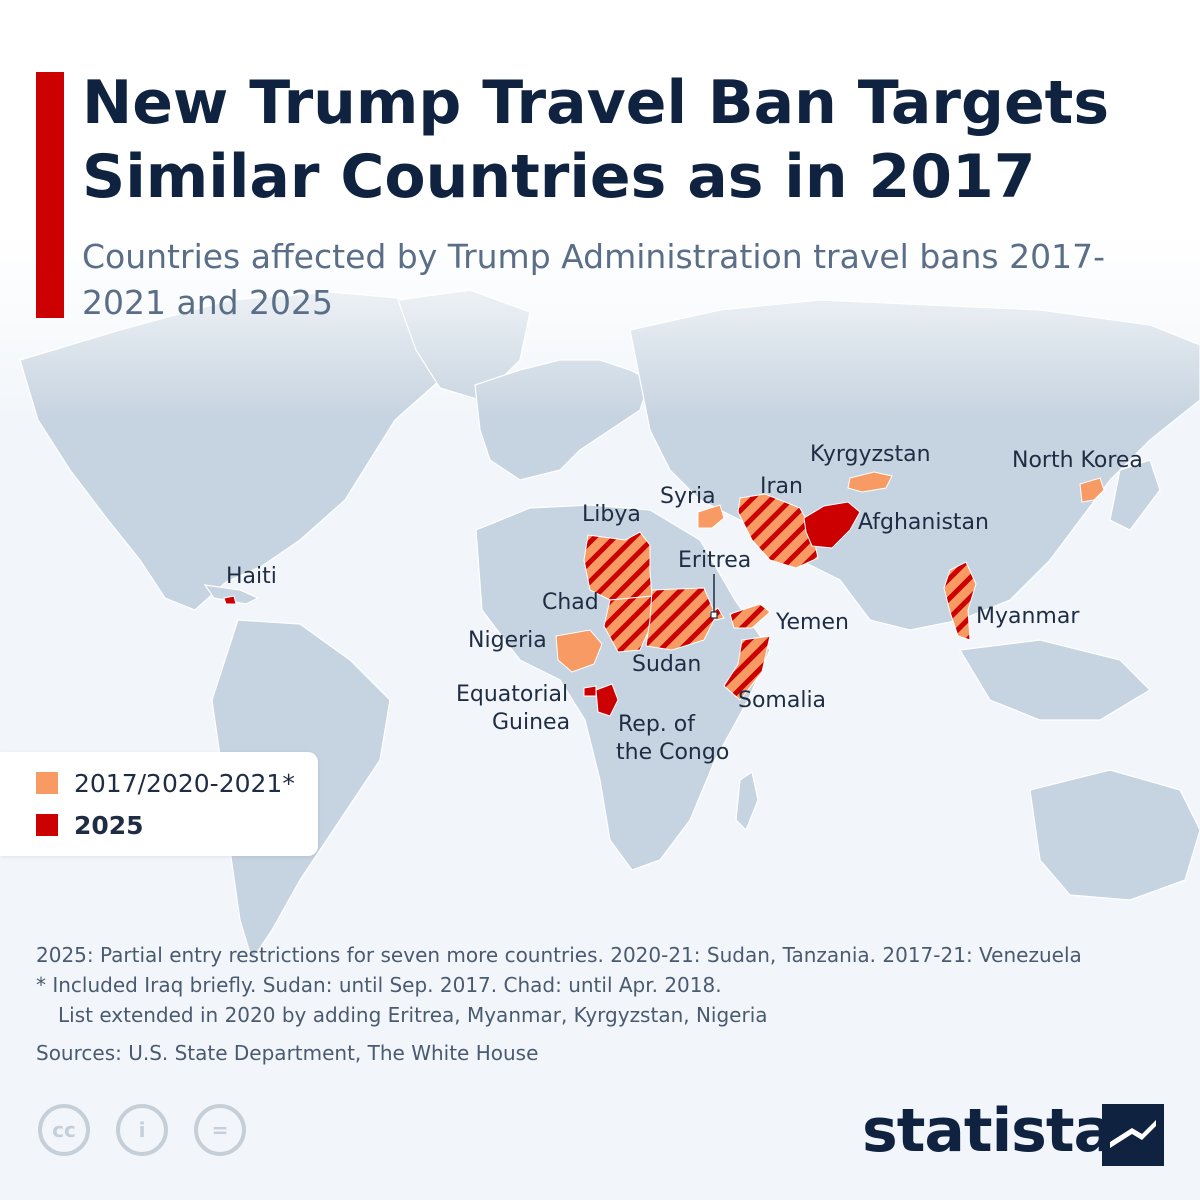 This screenshot has width=1200, height=1200. What do you see at coordinates (656, 724) in the screenshot?
I see `label-congo-line1: Rep. of` at bounding box center [656, 724].